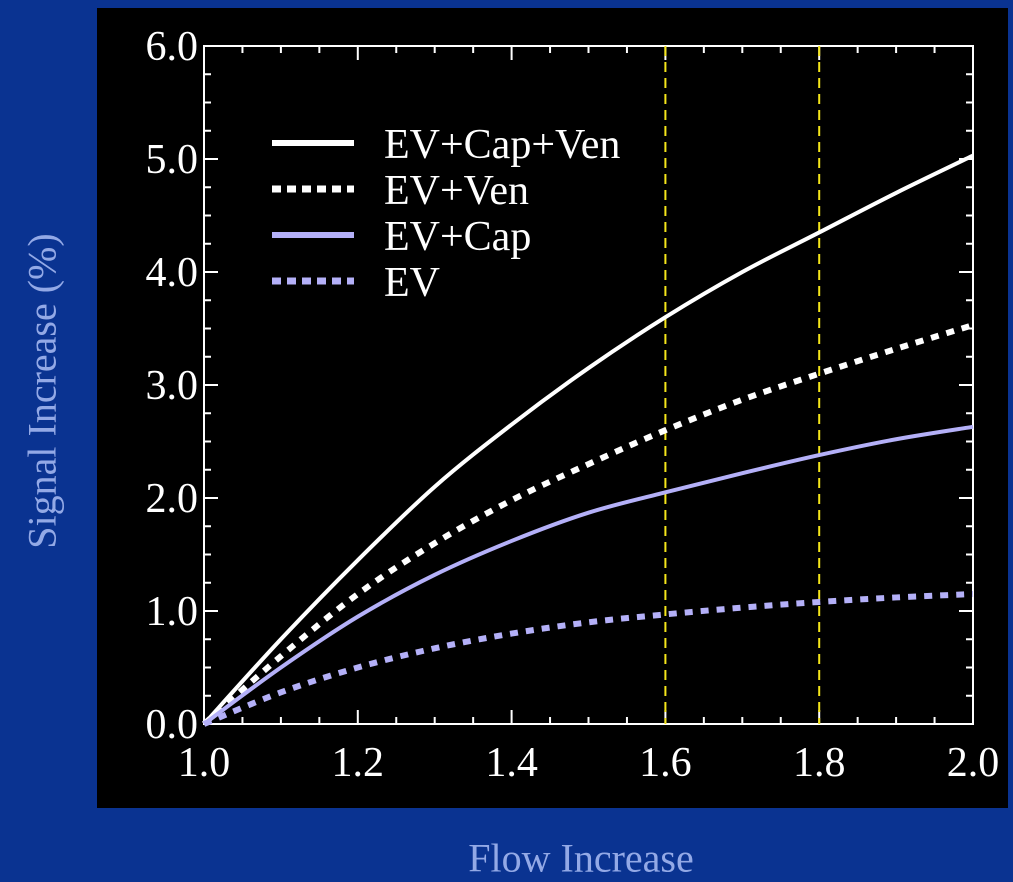  What do you see at coordinates (172, 386) in the screenshot?
I see `y-tick-label: 3.0` at bounding box center [172, 386].